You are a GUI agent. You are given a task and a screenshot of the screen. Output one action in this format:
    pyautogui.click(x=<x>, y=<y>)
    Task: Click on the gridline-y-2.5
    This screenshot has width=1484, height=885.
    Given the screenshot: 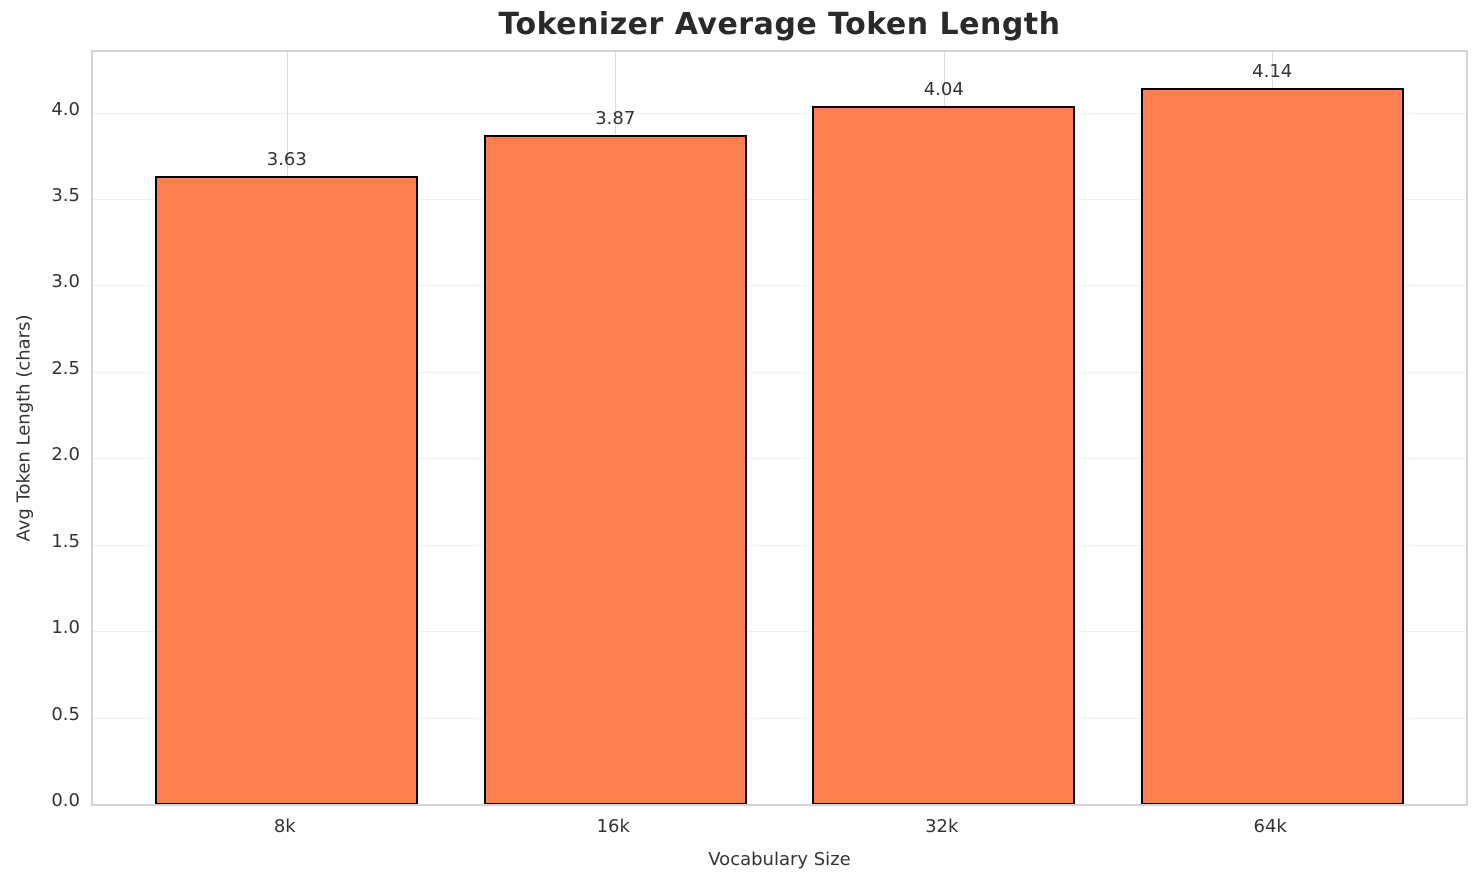 What is the action you would take?
    pyautogui.click(x=779, y=372)
    